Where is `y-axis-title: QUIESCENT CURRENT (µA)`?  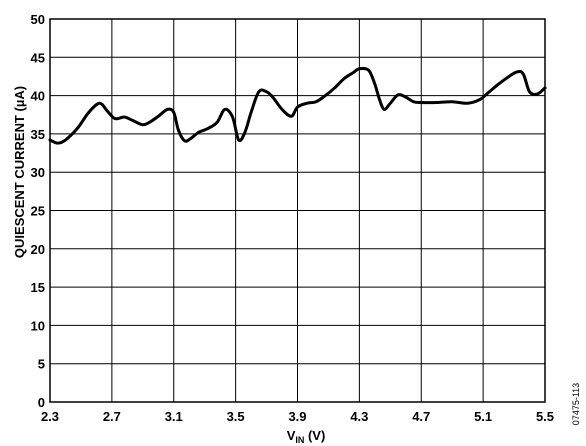
y-axis-title: QUIESCENT CURRENT (µA) is located at coordinates (19, 172).